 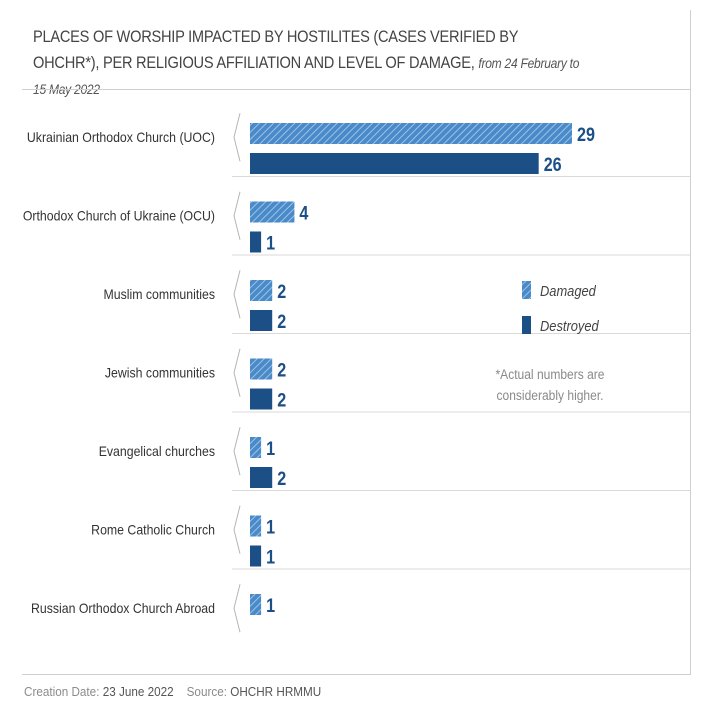 I want to click on category-label: Evangelical churches, so click(x=157, y=452).